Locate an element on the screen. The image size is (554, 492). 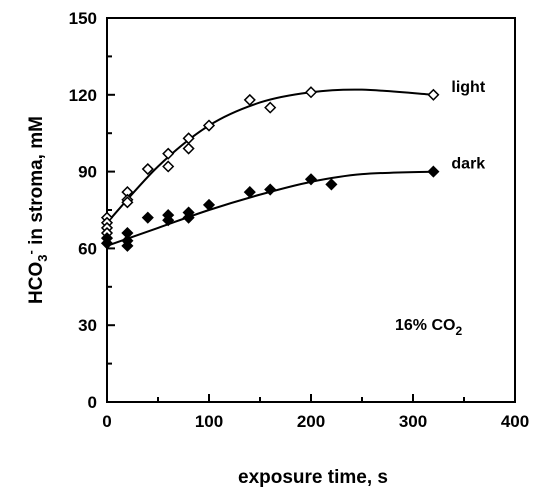
y-tick-label: 90 is located at coordinates (87, 172).